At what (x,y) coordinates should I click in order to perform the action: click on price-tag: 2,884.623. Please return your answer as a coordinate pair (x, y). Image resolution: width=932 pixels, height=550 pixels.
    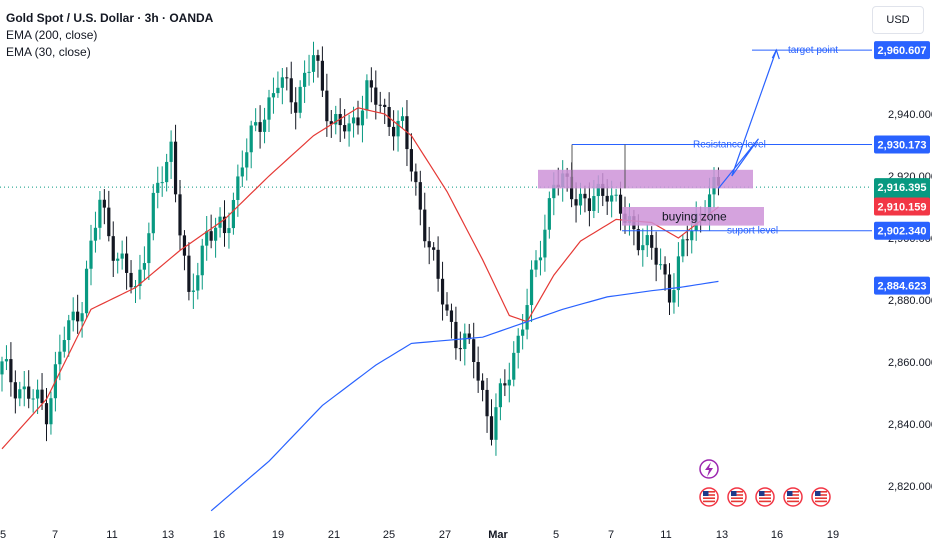
    Looking at the image, I should click on (902, 285).